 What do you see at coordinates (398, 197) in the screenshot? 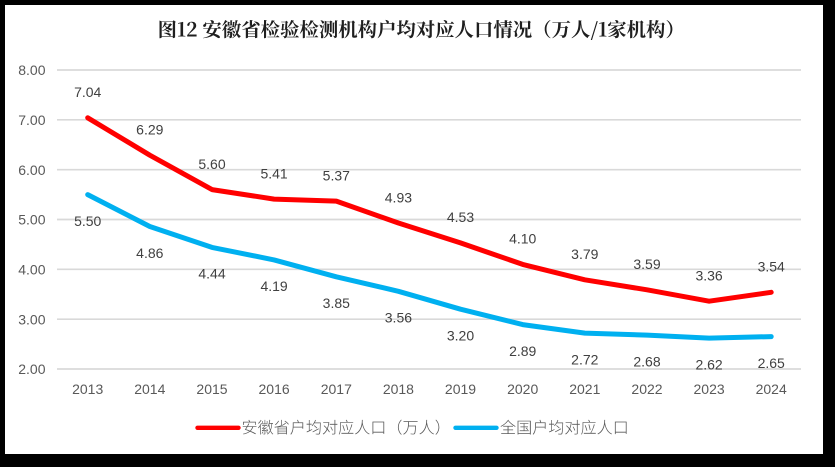
I see `svg-text: 4.93` at bounding box center [398, 197].